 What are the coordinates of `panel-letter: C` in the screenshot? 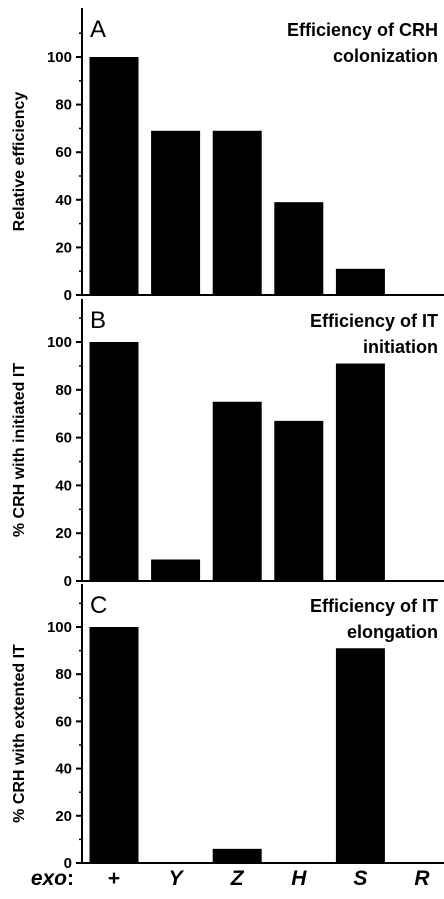 It's located at (98, 605).